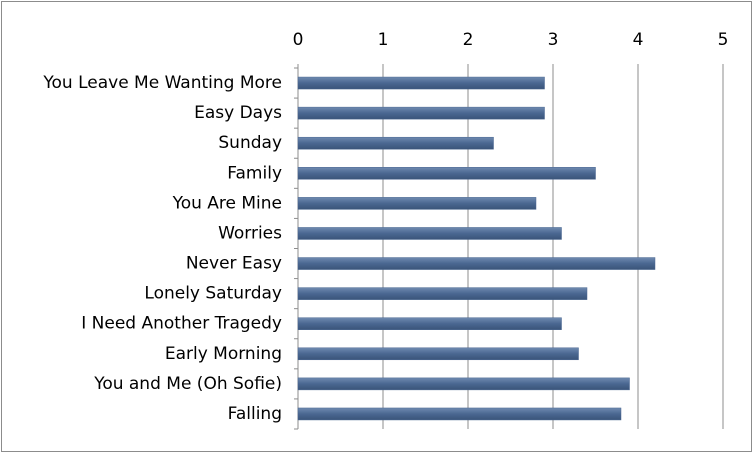 The width and height of the screenshot is (753, 457). What do you see at coordinates (468, 40) in the screenshot?
I see `x-tick-label: 2` at bounding box center [468, 40].